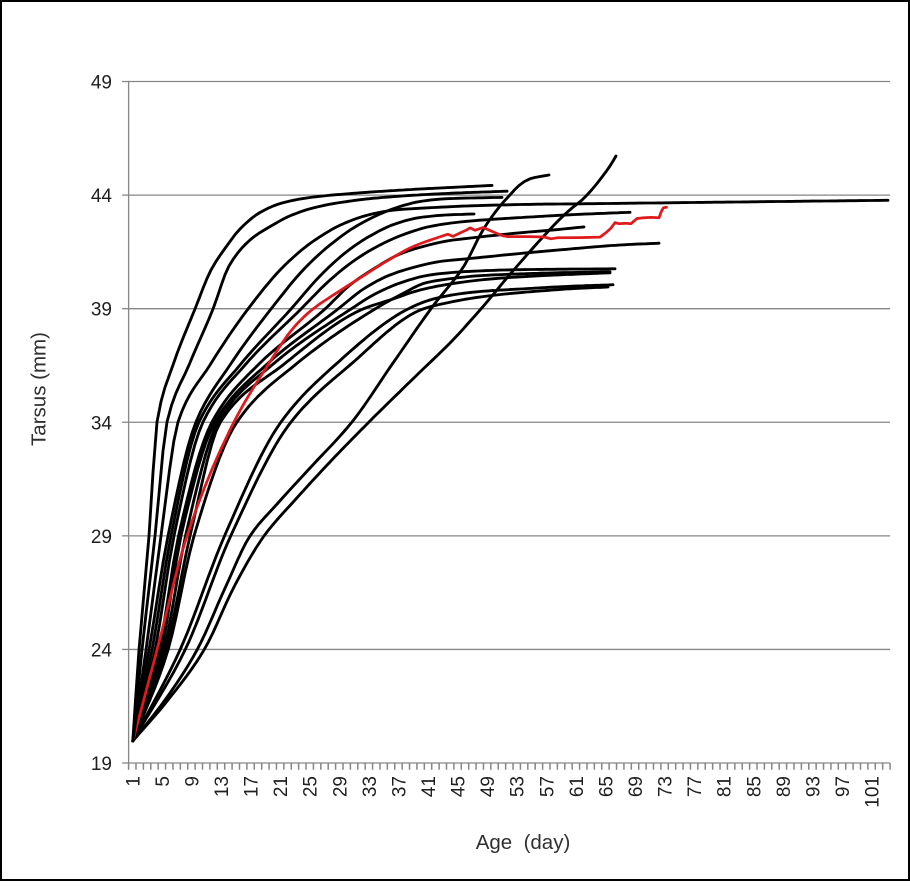 The image size is (910, 886). I want to click on svg-text: 89, so click(784, 786).